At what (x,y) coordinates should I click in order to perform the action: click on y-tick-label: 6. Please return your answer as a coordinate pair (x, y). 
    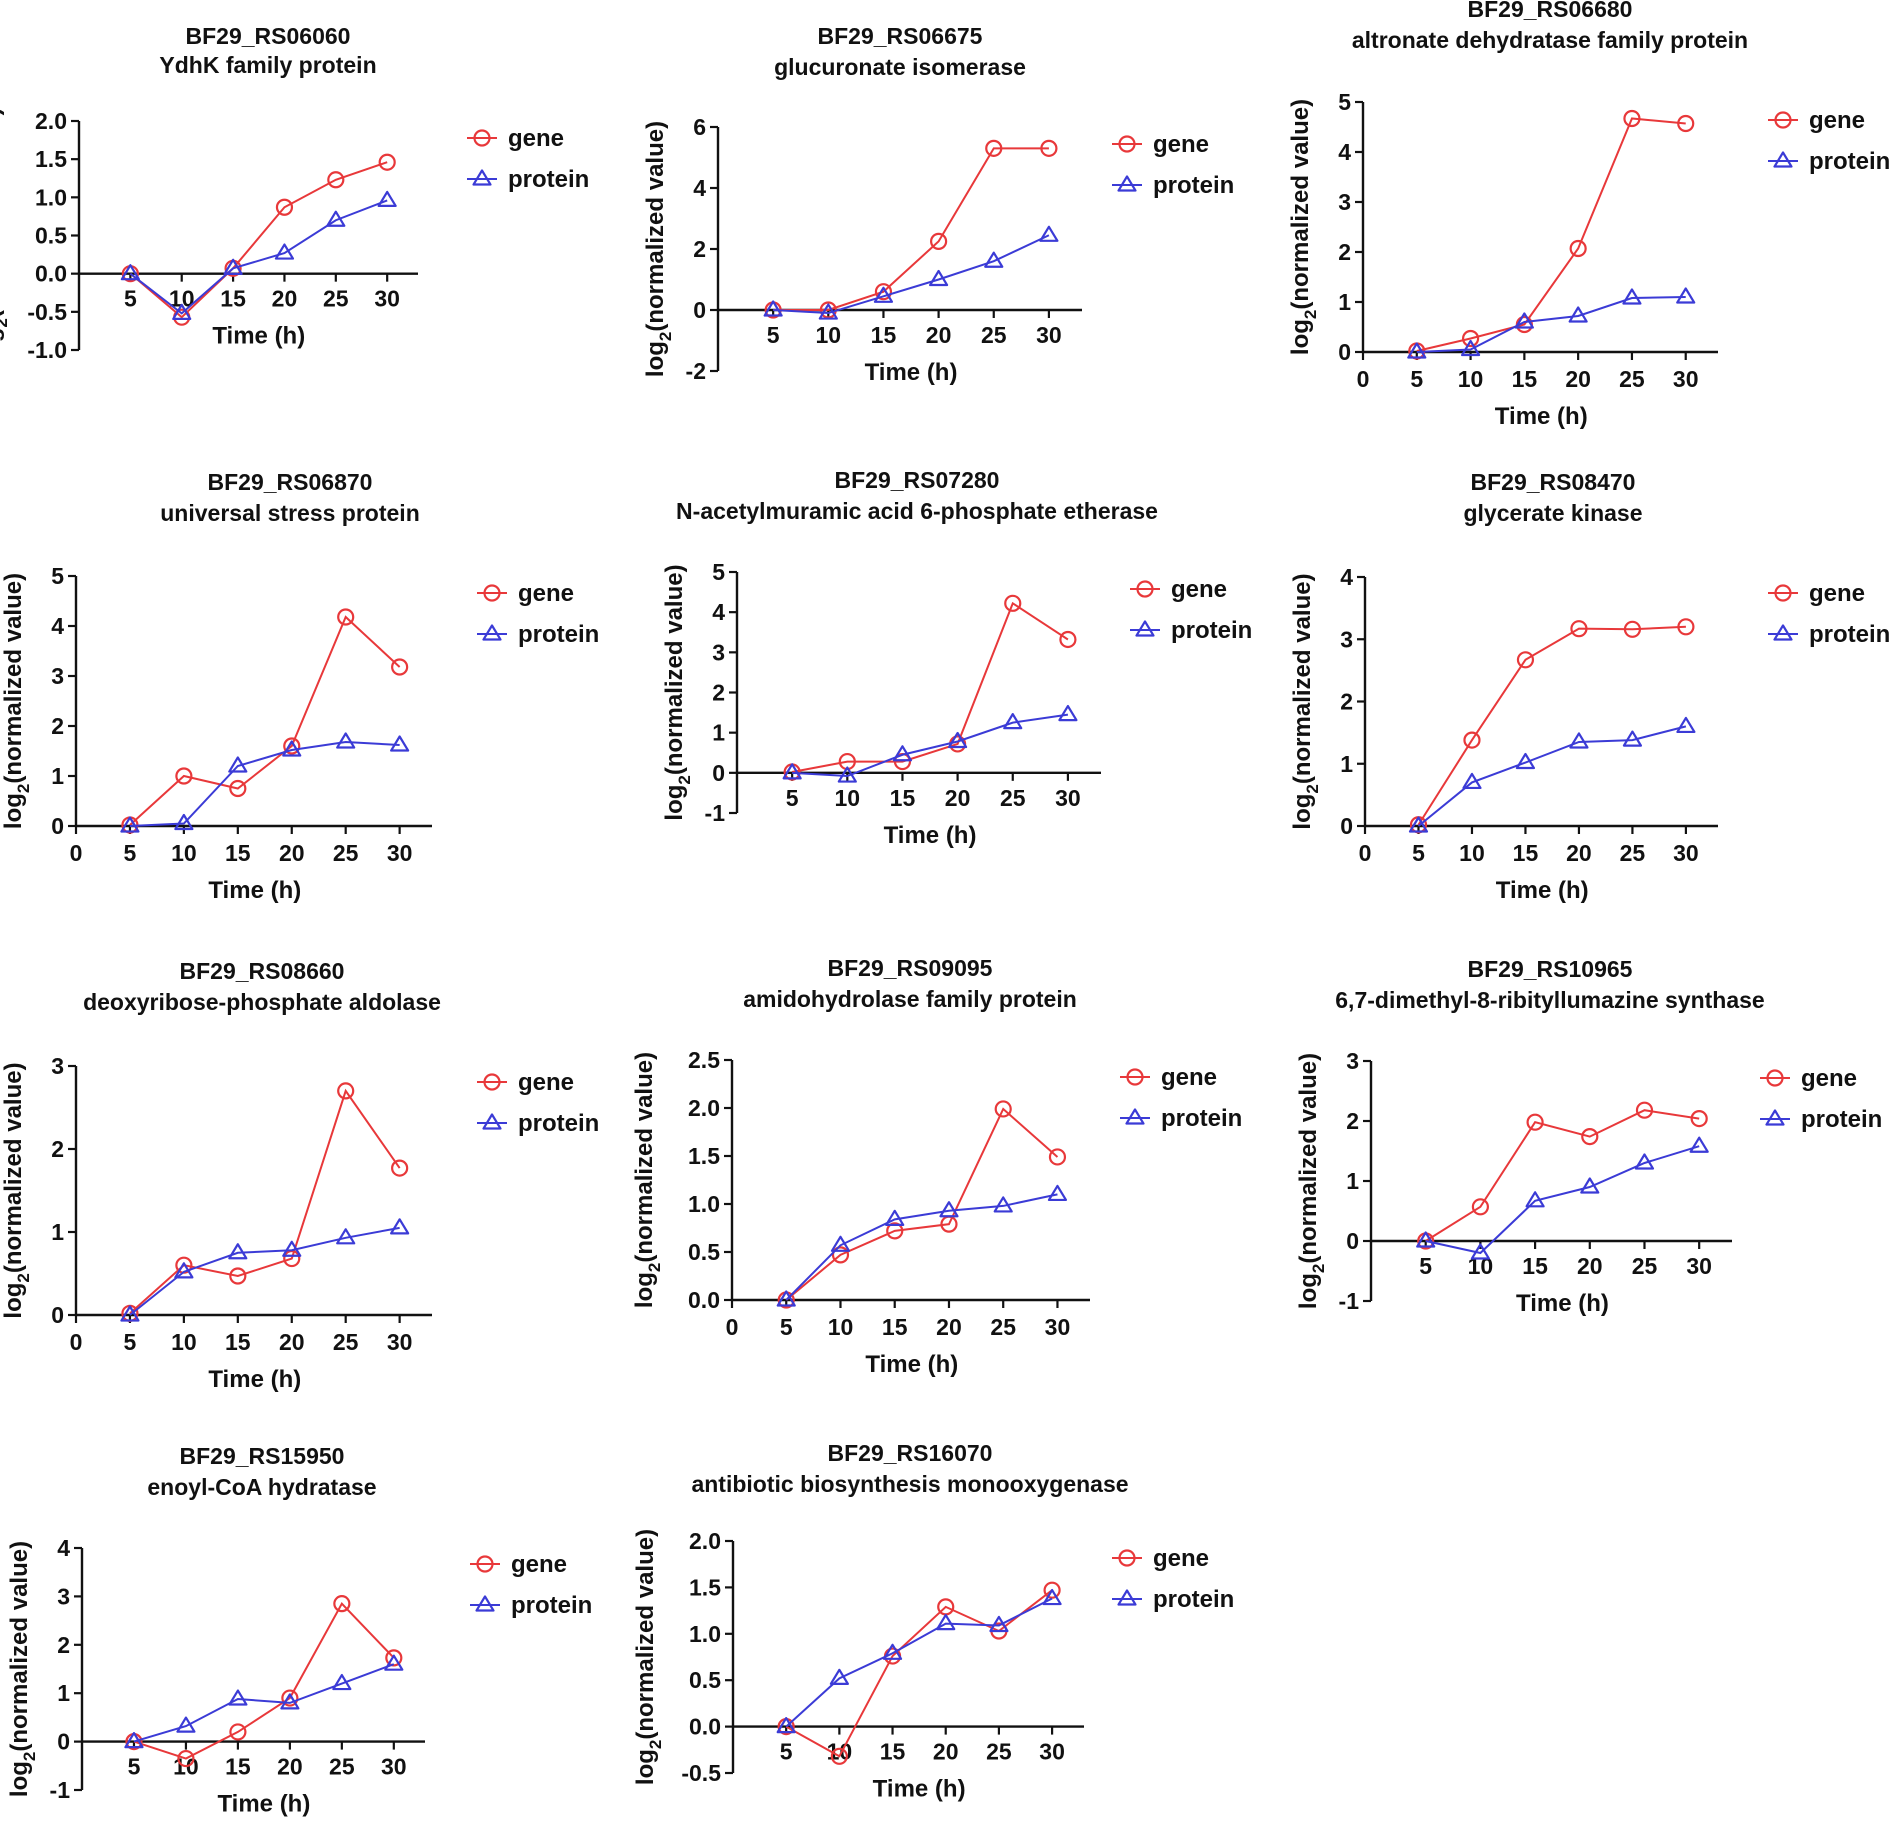
    Looking at the image, I should click on (699, 127).